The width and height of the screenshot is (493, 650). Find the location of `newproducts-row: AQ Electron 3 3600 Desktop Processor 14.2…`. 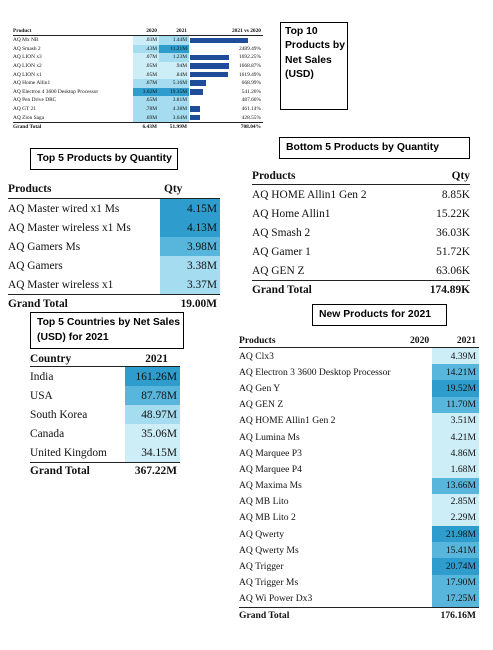

newproducts-row: AQ Electron 3 3600 Desktop Processor 14.2… is located at coordinates (359, 372).